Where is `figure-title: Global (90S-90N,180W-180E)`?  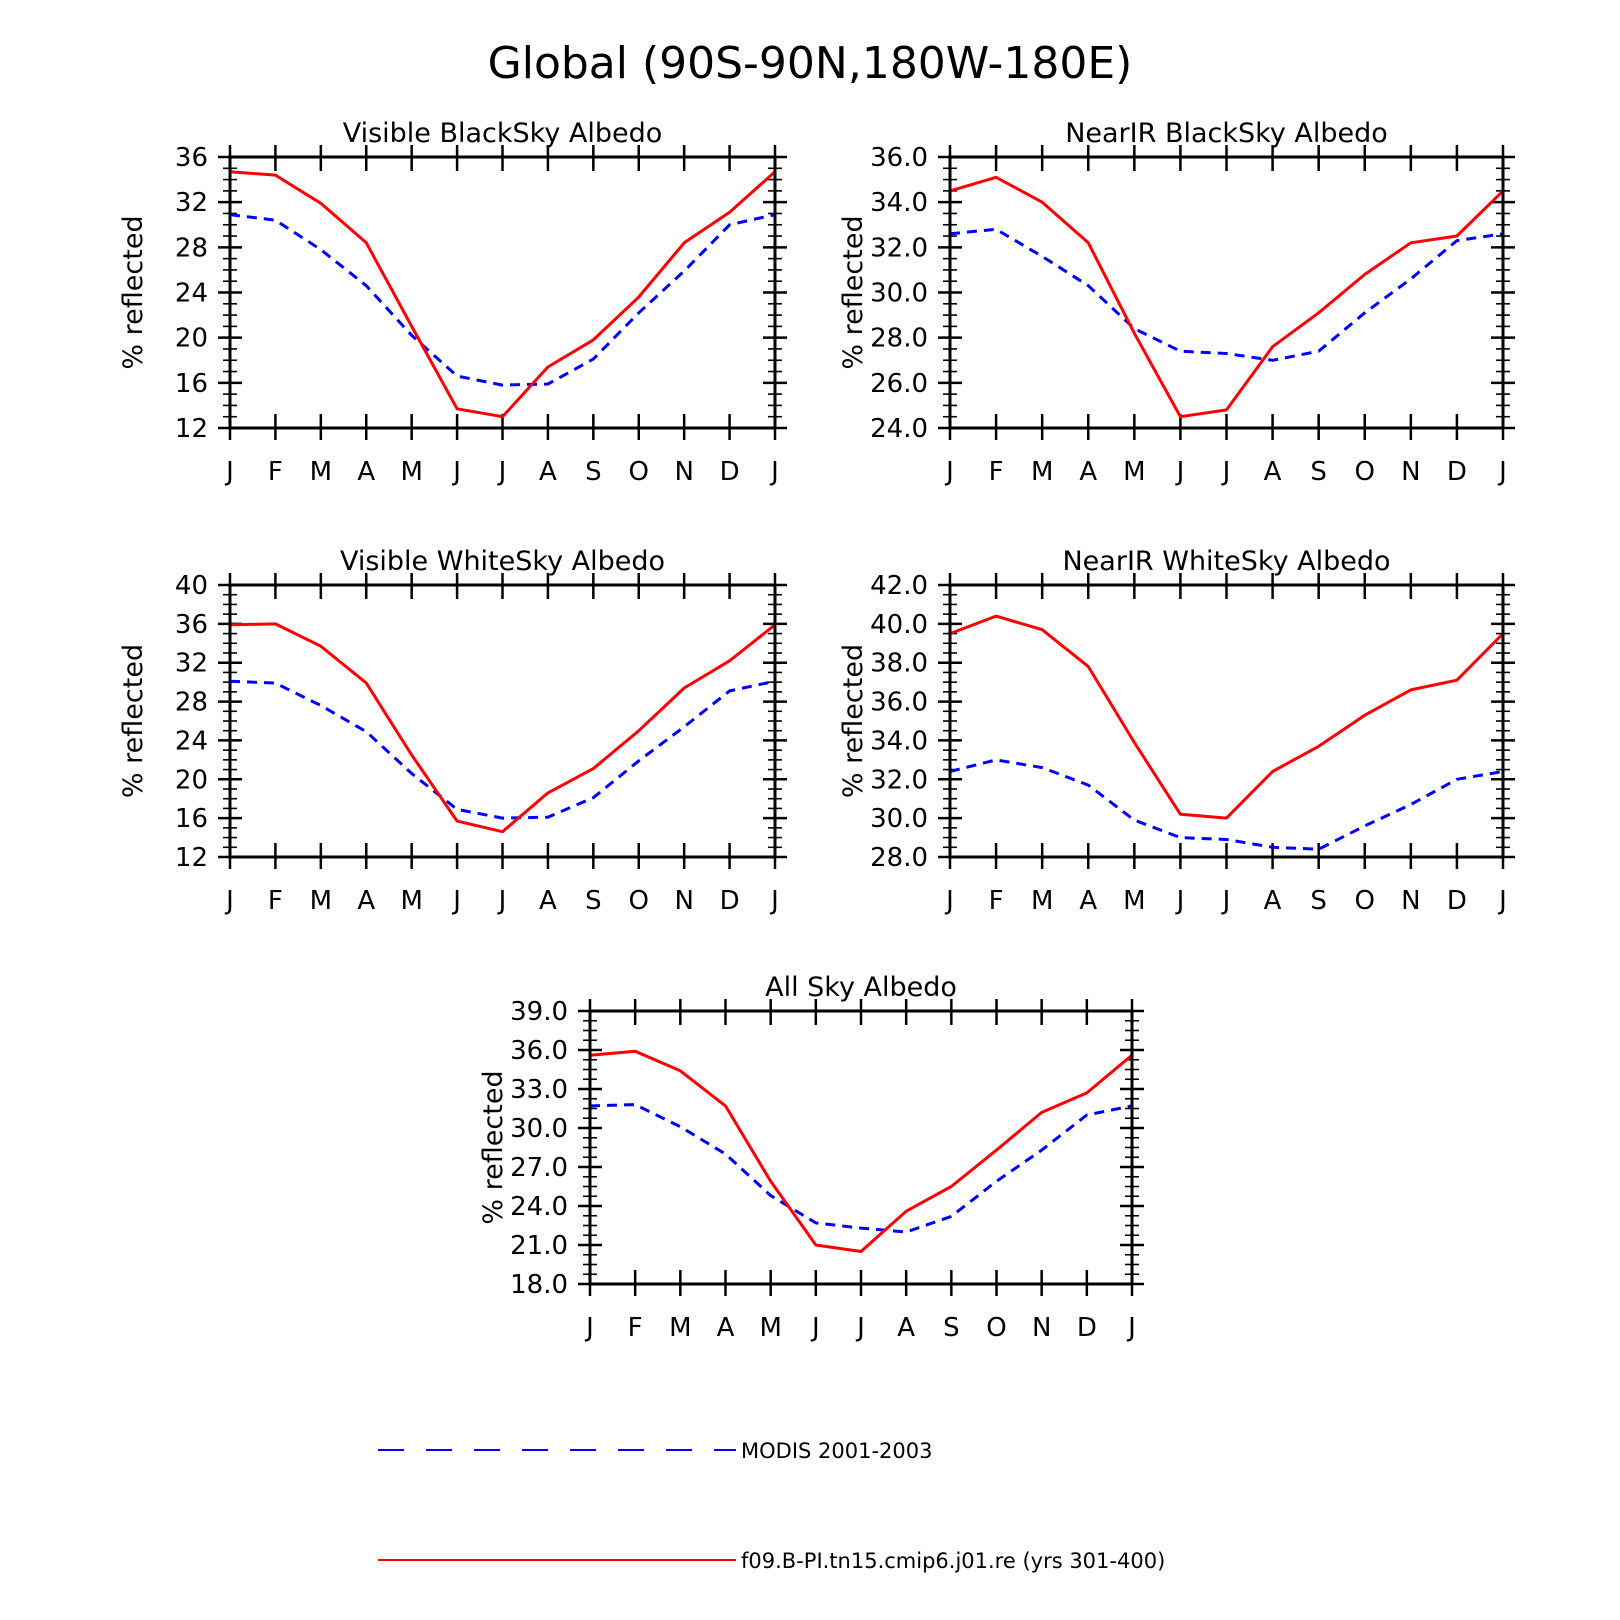
figure-title: Global (90S-90N,180W-180E) is located at coordinates (810, 63).